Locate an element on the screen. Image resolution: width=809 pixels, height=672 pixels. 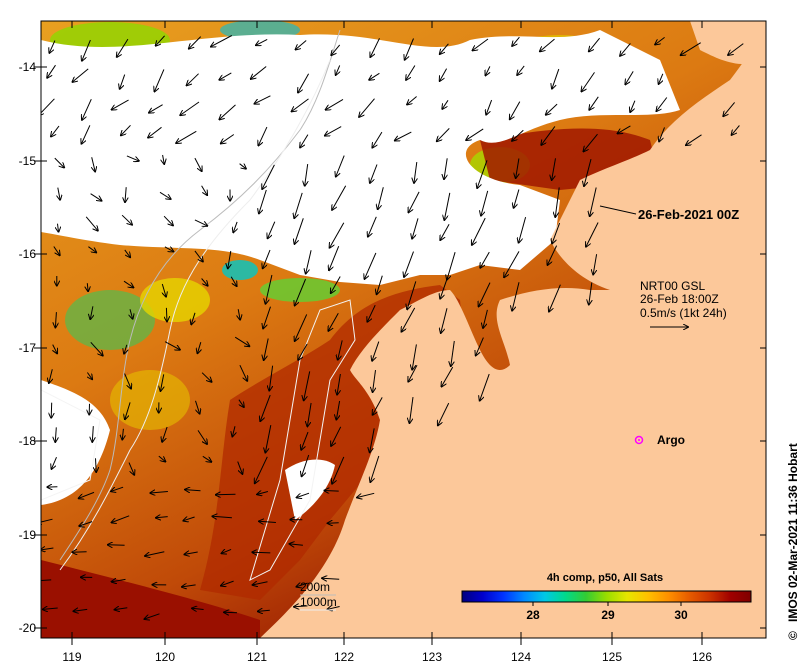
lon-tick-label: 122 is located at coordinates (344, 657).